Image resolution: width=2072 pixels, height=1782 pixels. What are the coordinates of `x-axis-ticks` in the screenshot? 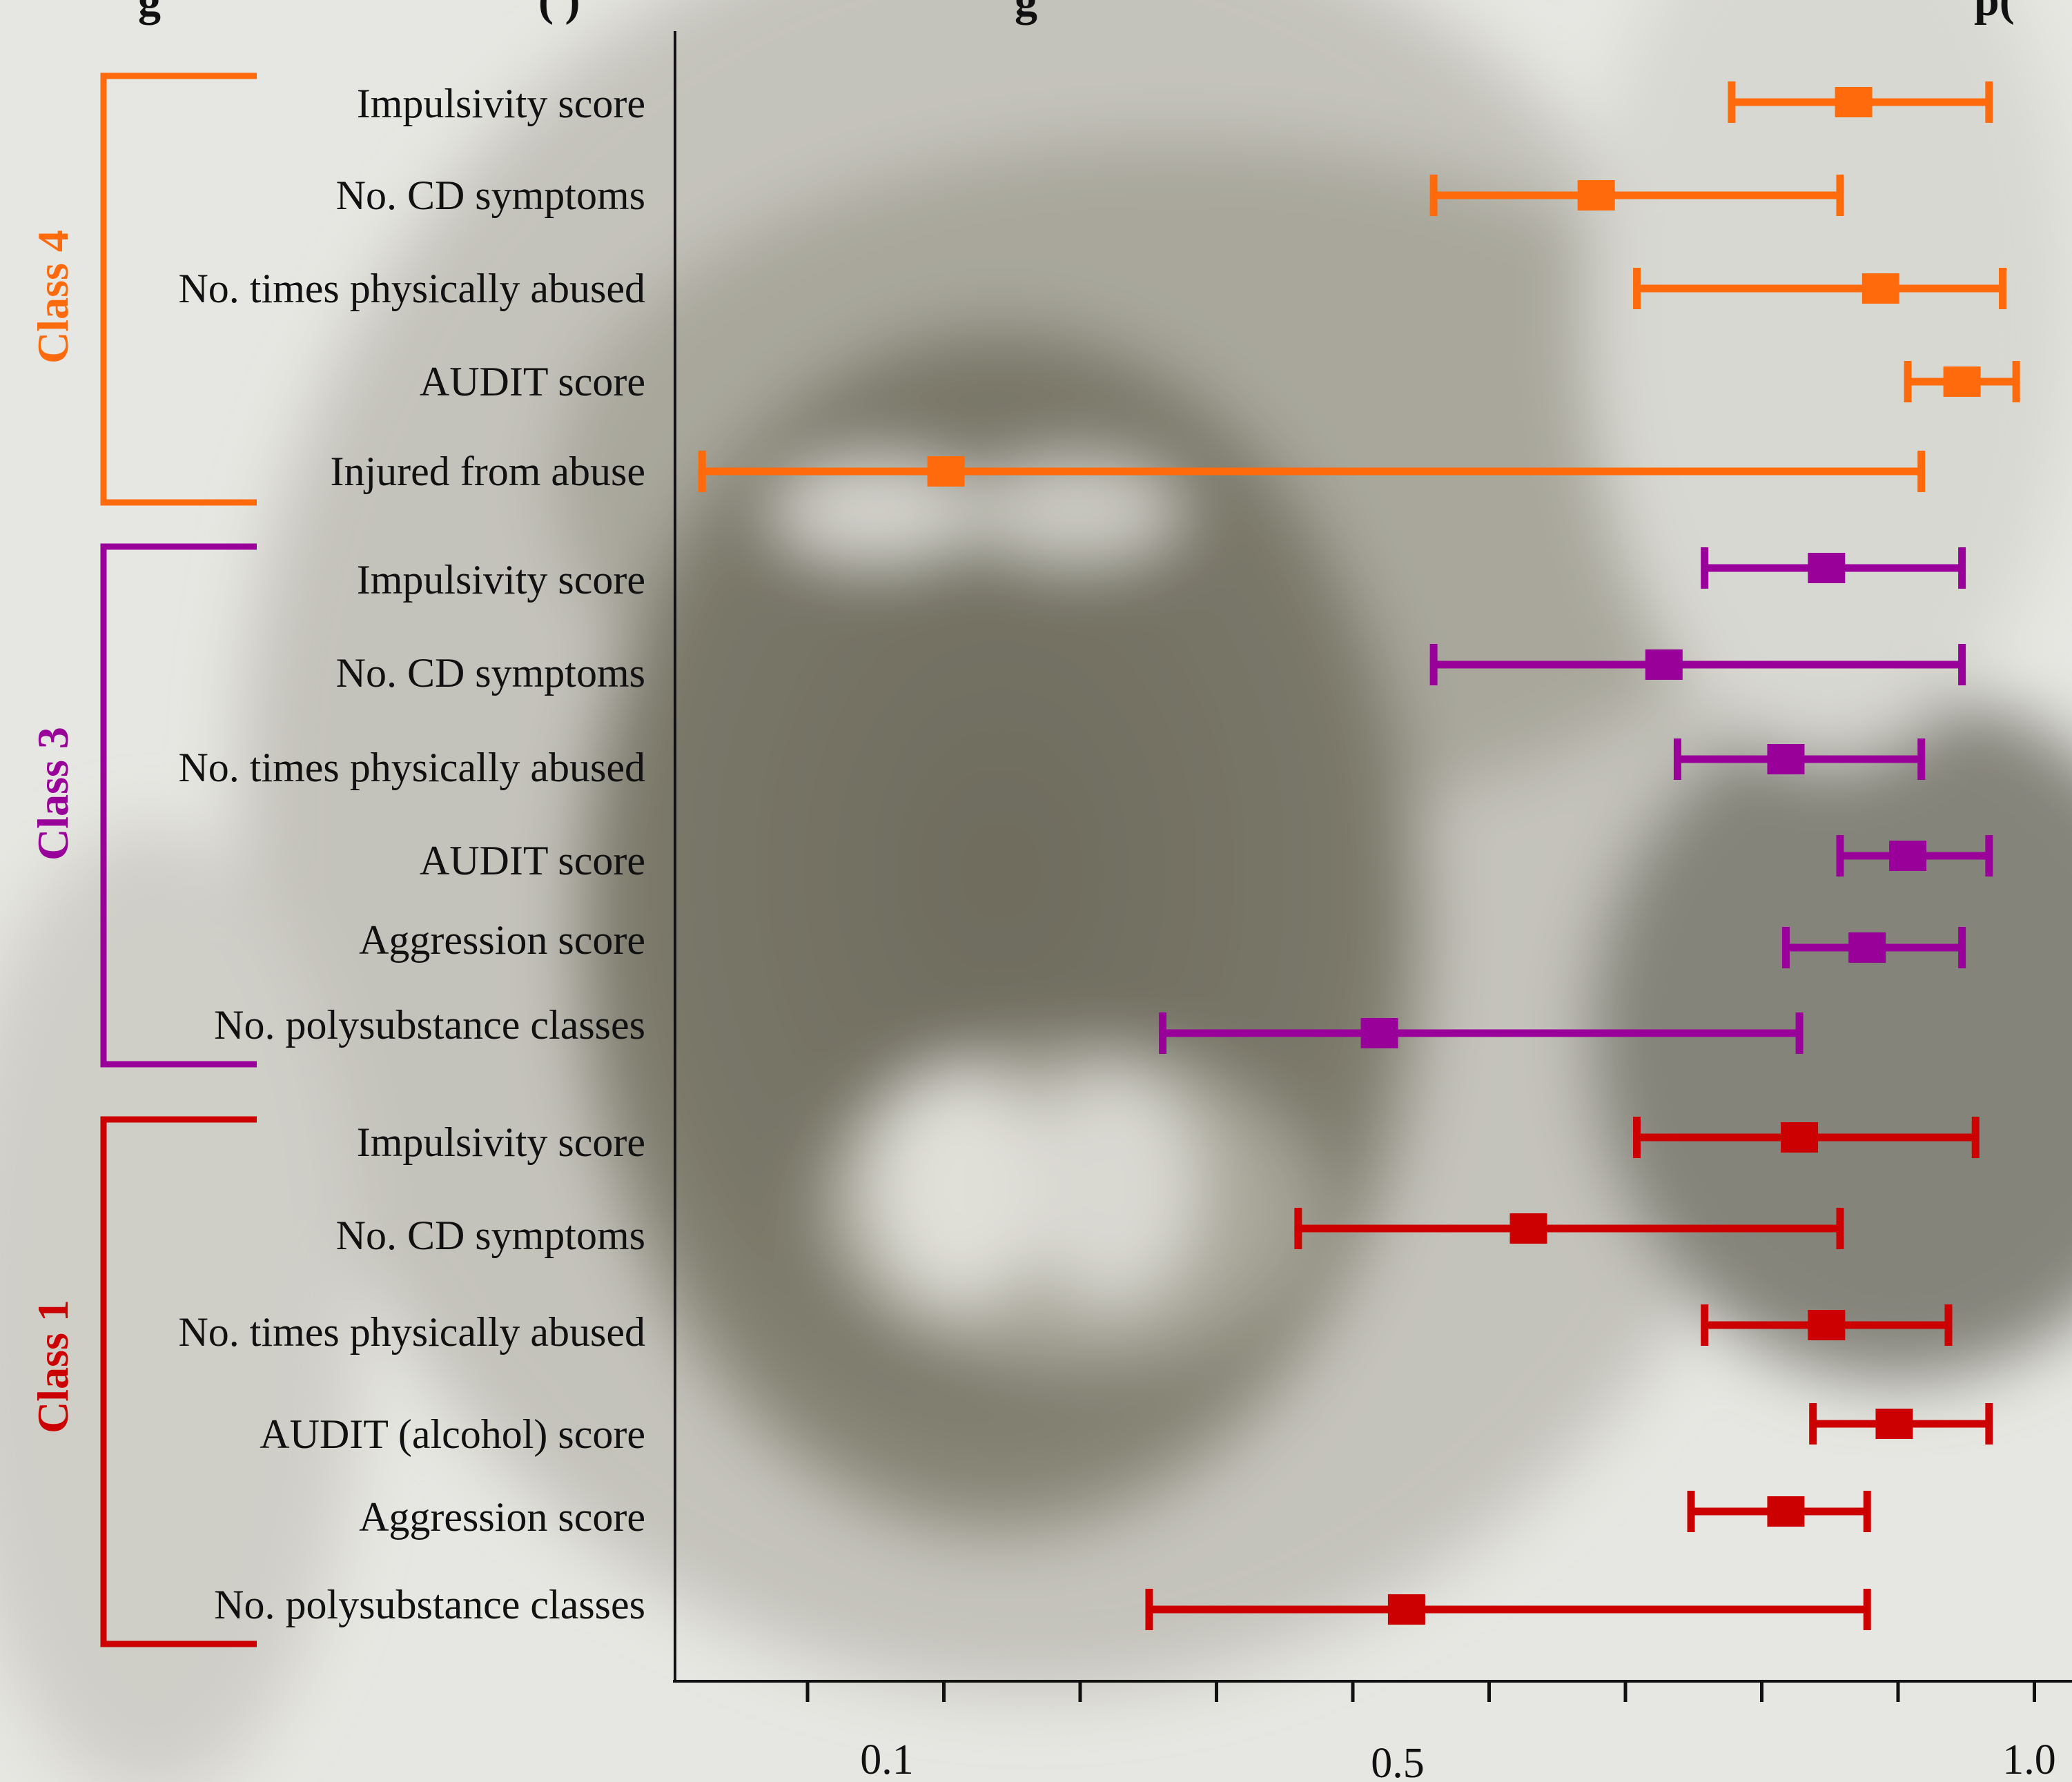 It's located at (1420, 1691).